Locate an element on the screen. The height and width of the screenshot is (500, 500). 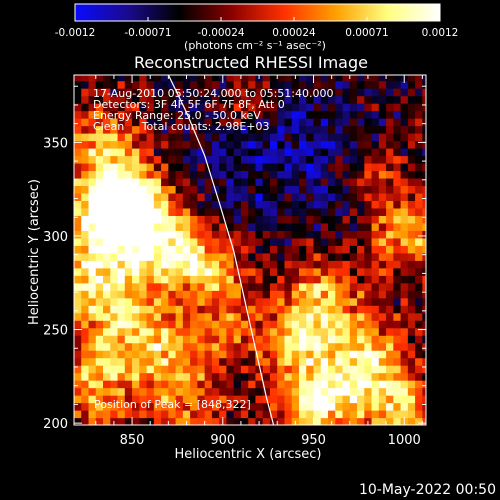
colorbar-tick-label: 0.00024 is located at coordinates (294, 33).